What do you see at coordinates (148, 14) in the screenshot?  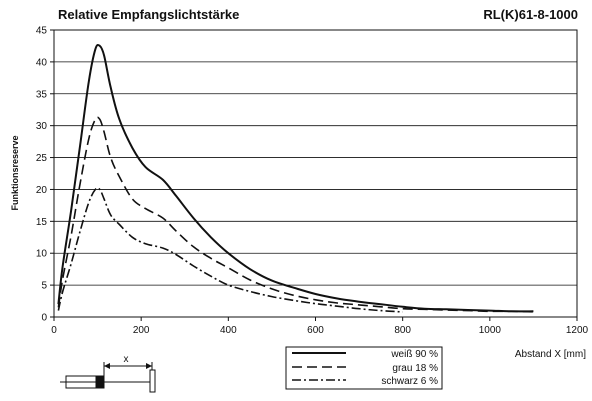 I see `chart-title: Relative Empfangslichtstärke` at bounding box center [148, 14].